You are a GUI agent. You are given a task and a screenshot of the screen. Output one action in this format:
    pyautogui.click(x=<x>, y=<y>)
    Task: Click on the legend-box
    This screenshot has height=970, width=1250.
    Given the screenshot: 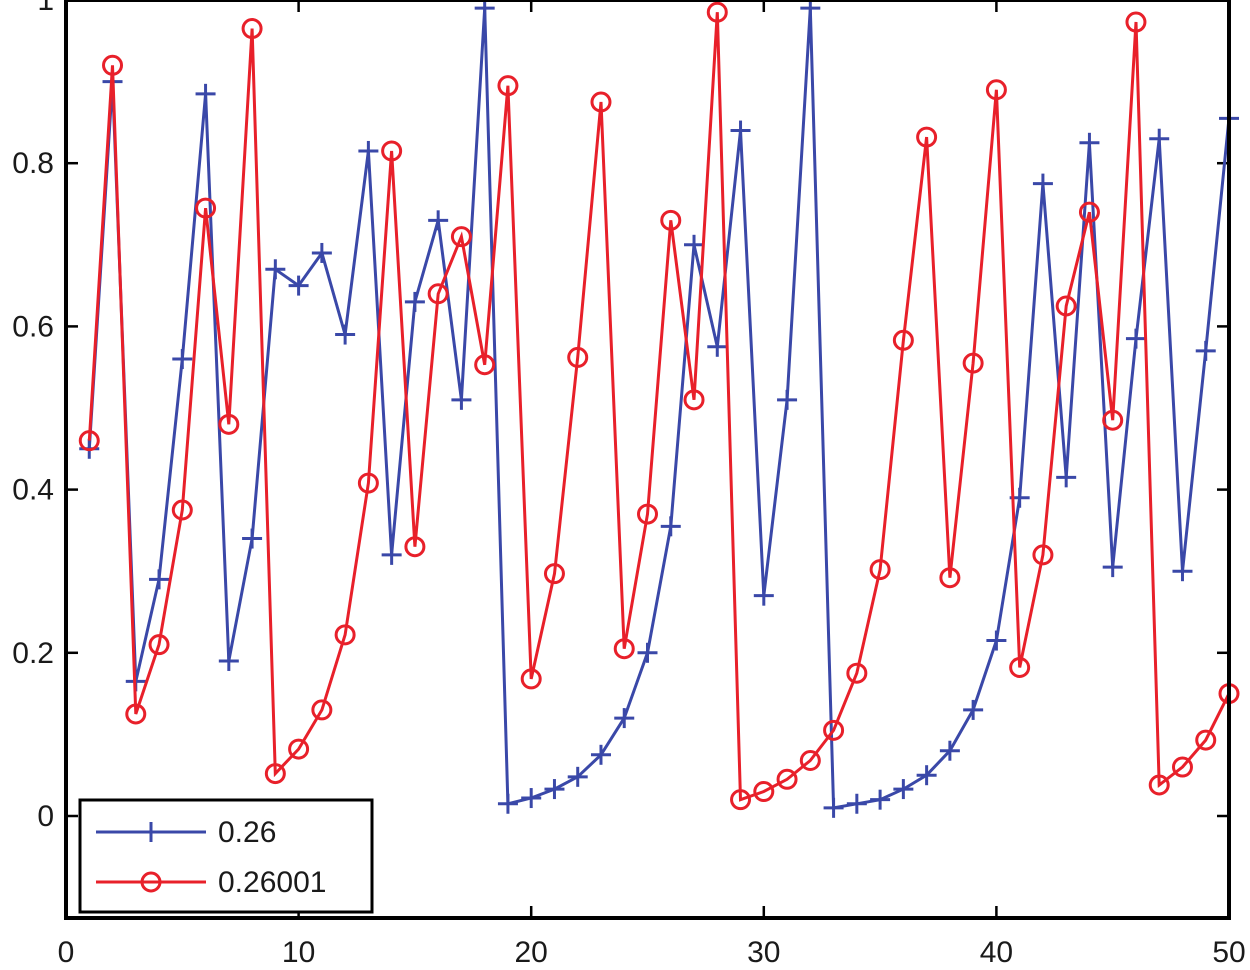 What is the action you would take?
    pyautogui.click(x=226, y=856)
    